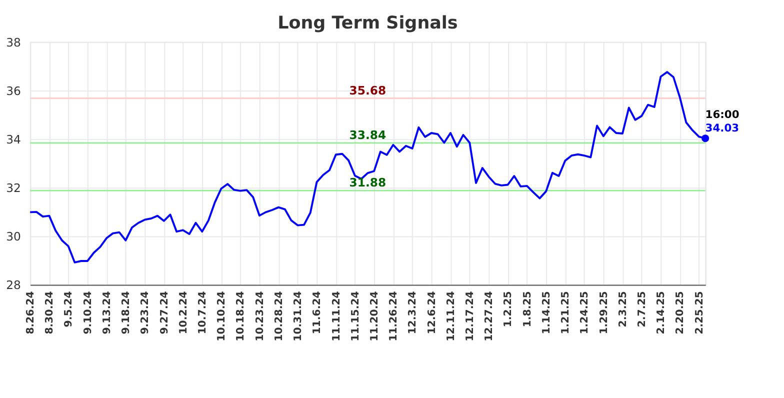 This screenshot has height=398, width=784. I want to click on x-tick-label: 10.28.24, so click(279, 316).